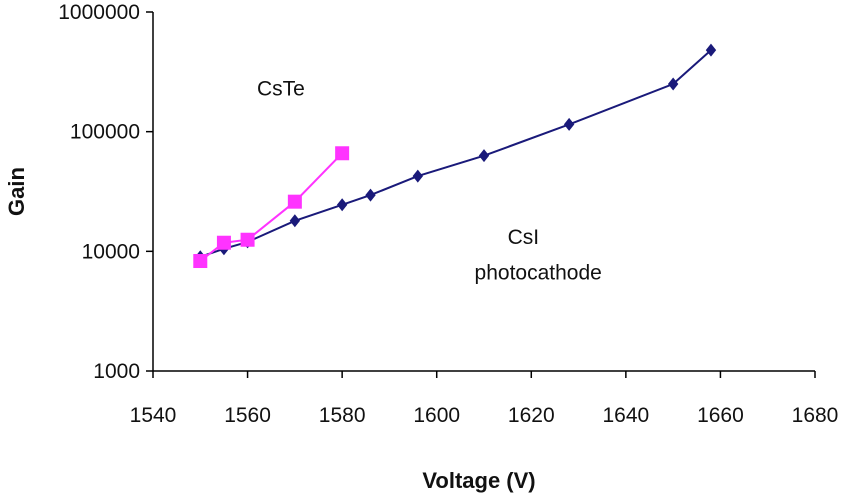  Describe the element at coordinates (523, 237) in the screenshot. I see `annotation-csi: CsI` at that location.